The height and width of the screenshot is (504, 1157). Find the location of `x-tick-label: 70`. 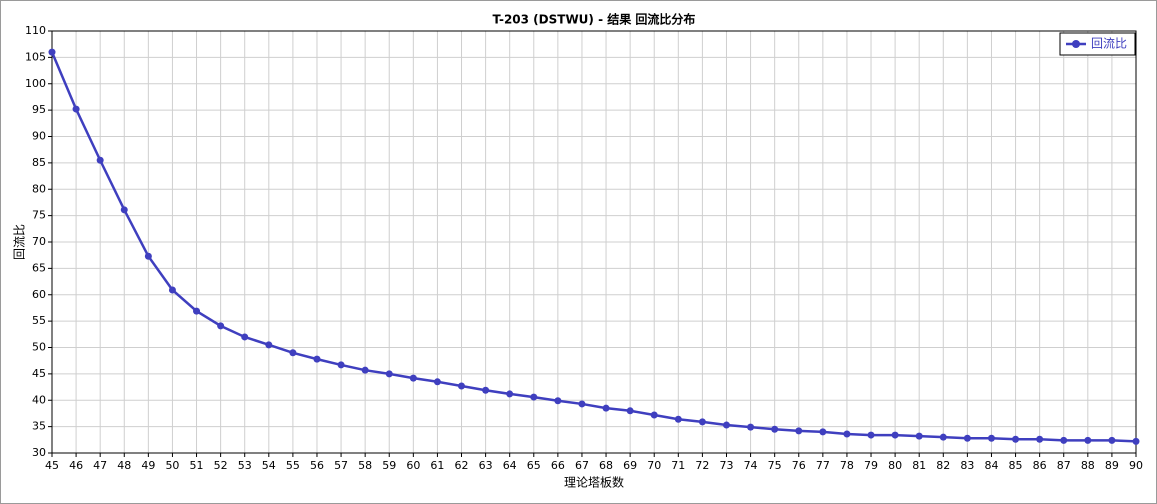

x-tick-label: 70 is located at coordinates (654, 465).